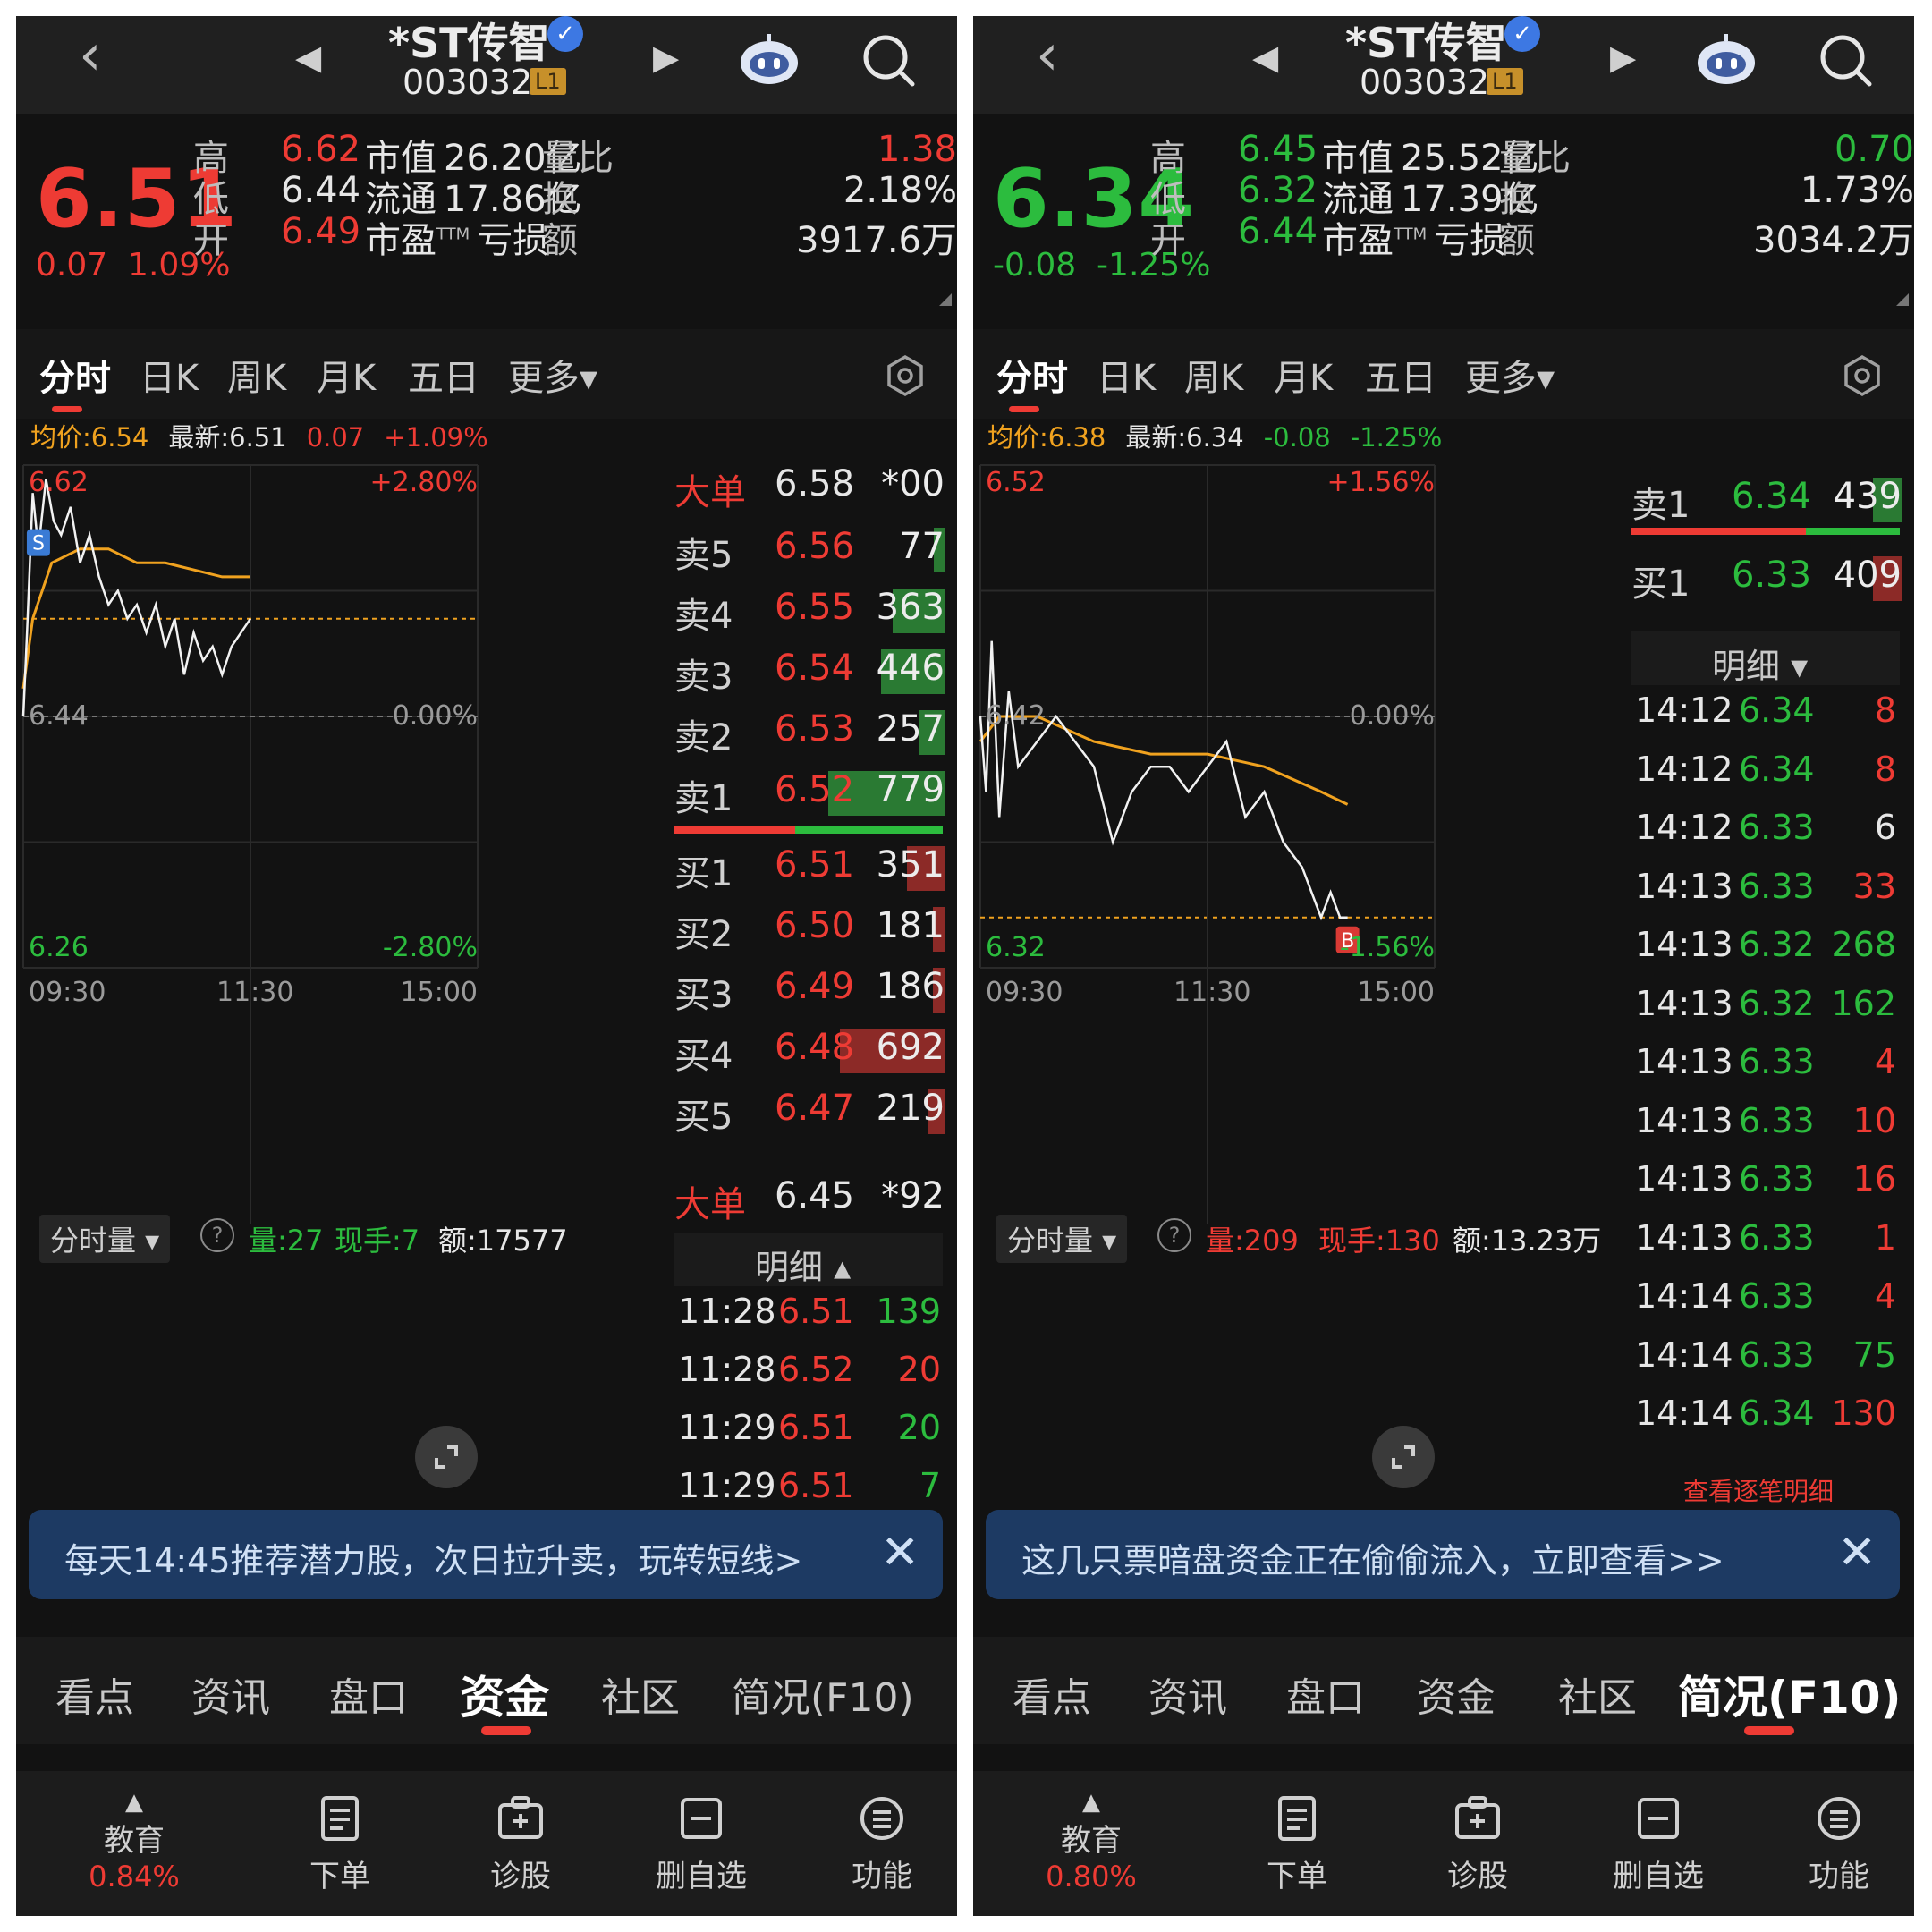 This screenshot has height=1932, width=1932. Describe the element at coordinates (1443, 374) in the screenshot. I see `period-tabs: 分时 日K 周K 月K 五日 更多▾` at that location.